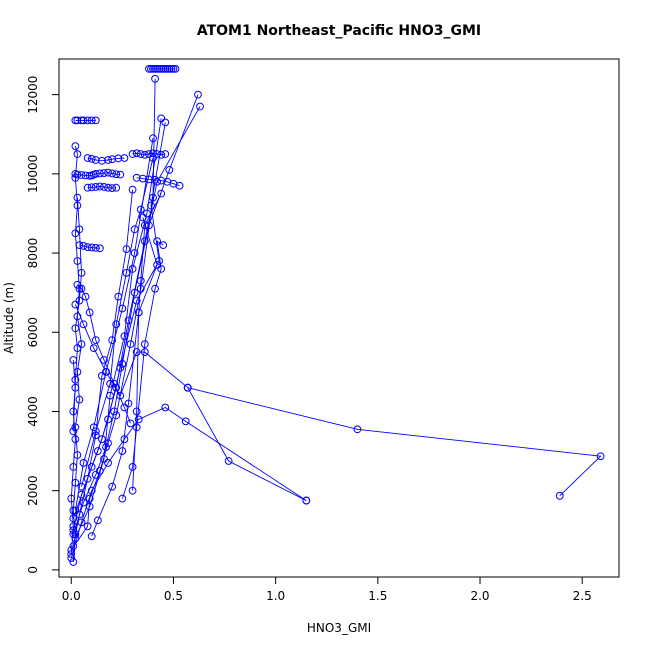  Describe the element at coordinates (33, 411) in the screenshot. I see `y-tick-label: 4000` at that location.